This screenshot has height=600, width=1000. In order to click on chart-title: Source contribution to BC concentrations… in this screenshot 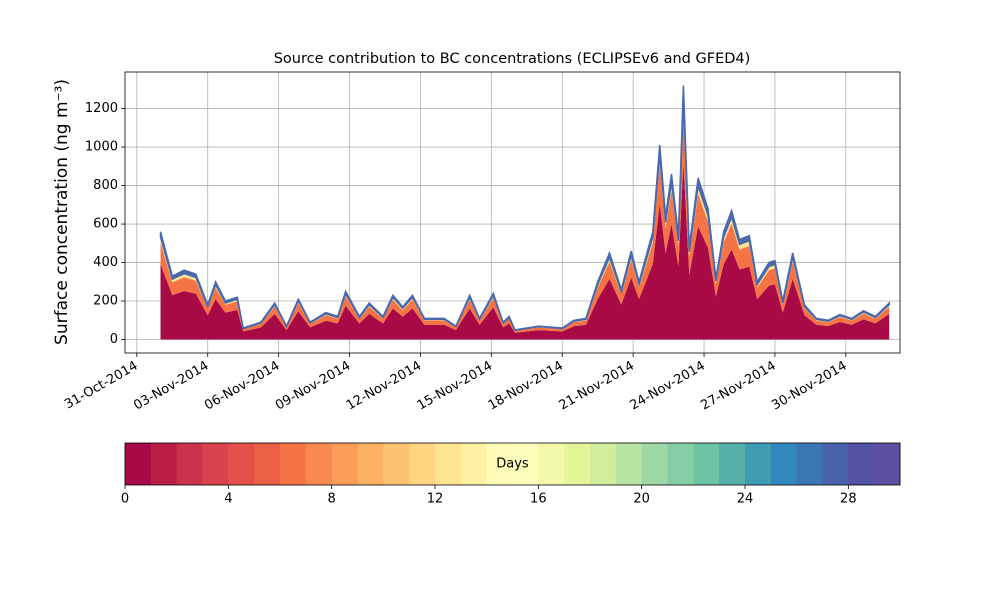, I will do `click(512, 59)`.